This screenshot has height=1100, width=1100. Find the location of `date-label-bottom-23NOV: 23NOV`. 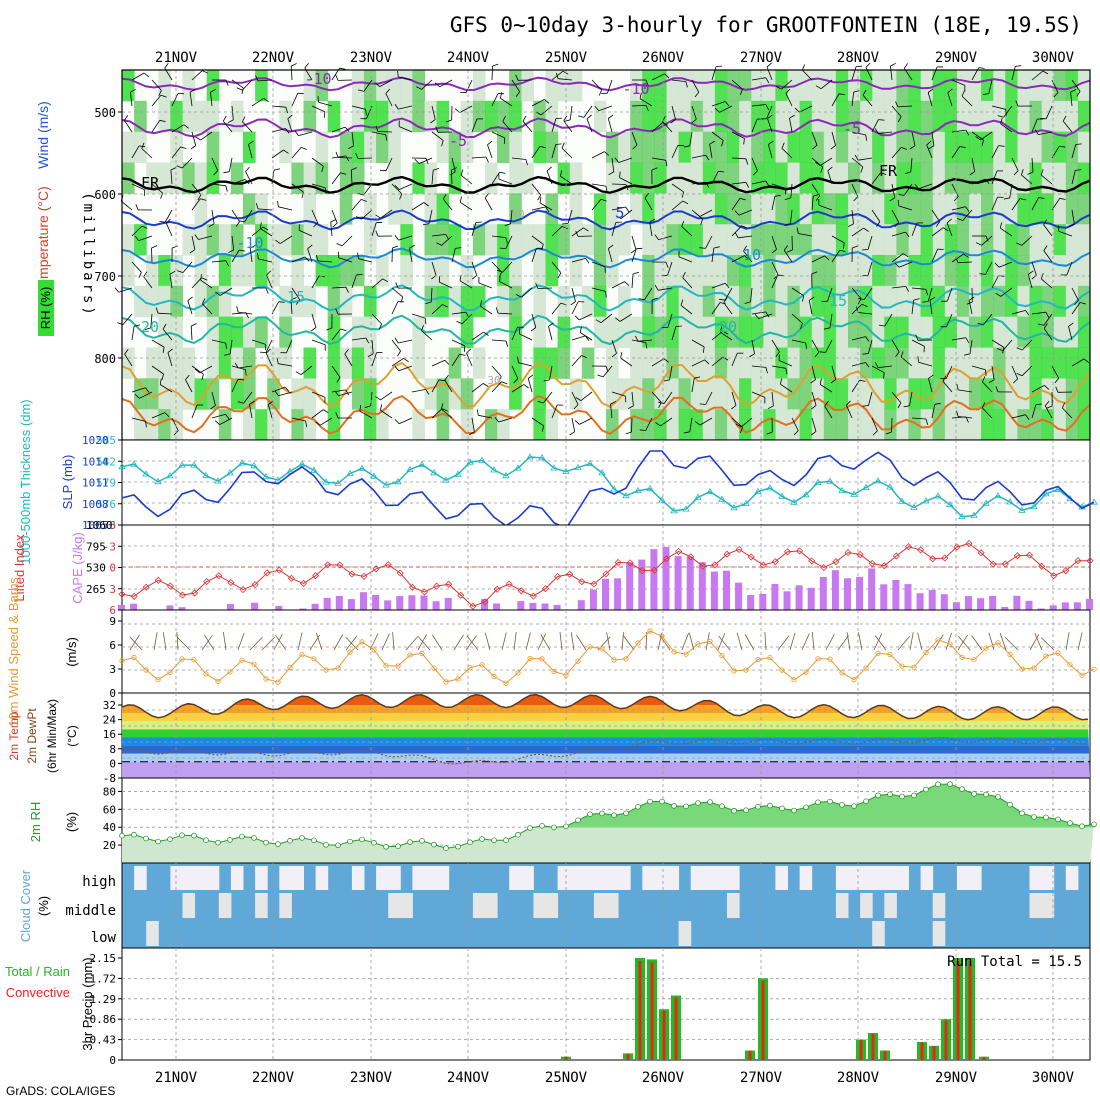

date-label-bottom-23NOV: 23NOV is located at coordinates (371, 1078).